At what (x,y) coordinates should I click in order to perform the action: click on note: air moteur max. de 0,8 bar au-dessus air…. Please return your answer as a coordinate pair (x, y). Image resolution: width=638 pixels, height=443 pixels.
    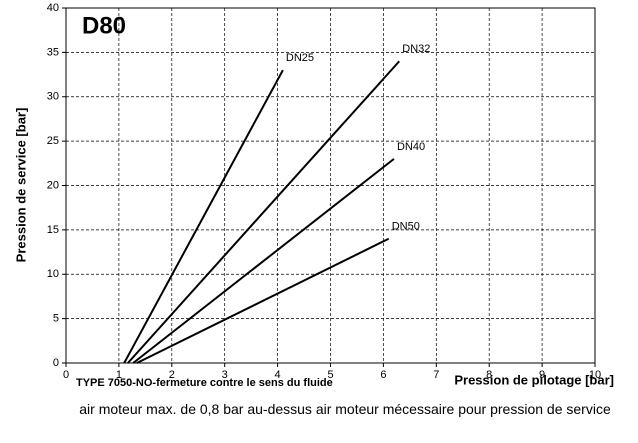
    Looking at the image, I should click on (345, 409).